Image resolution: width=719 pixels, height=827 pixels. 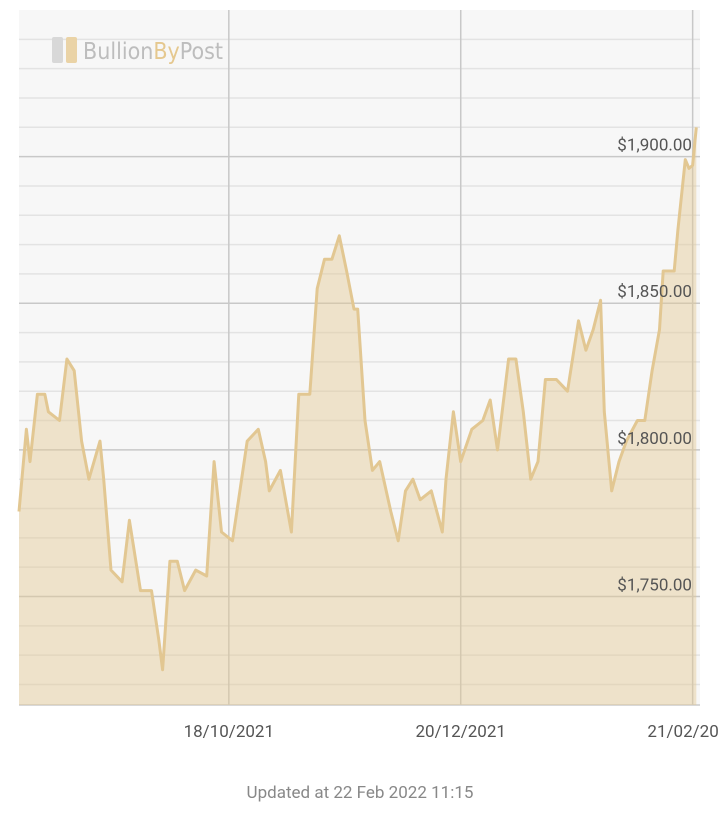 I want to click on x-tick-label: 21/02/2022, so click(x=683, y=732).